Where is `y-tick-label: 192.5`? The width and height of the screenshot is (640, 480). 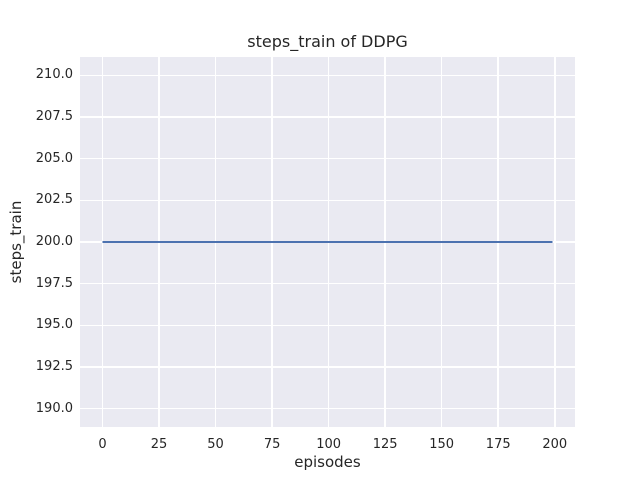
y-tick-label: 192.5 is located at coordinates (54, 366).